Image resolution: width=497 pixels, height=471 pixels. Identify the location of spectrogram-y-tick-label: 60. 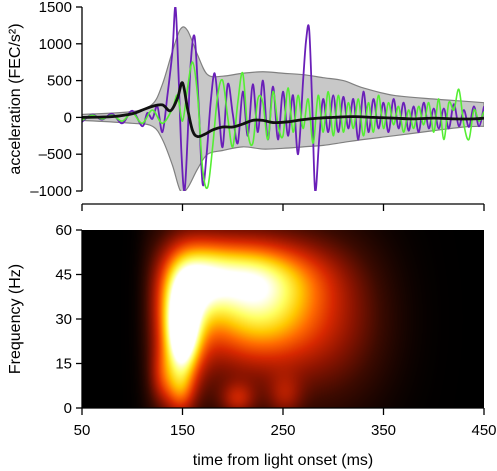
(63, 230).